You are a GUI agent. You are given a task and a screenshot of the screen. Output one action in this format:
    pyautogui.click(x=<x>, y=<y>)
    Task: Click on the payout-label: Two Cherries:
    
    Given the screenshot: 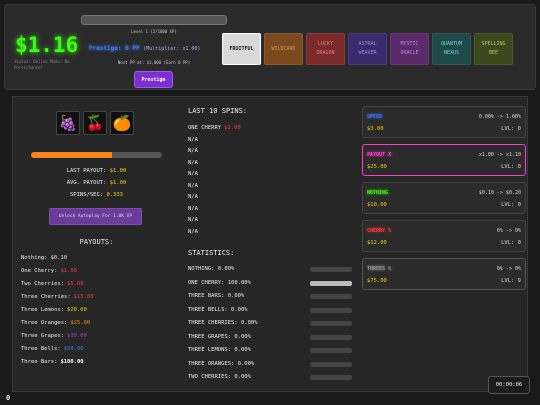 What is the action you would take?
    pyautogui.click(x=43, y=284)
    